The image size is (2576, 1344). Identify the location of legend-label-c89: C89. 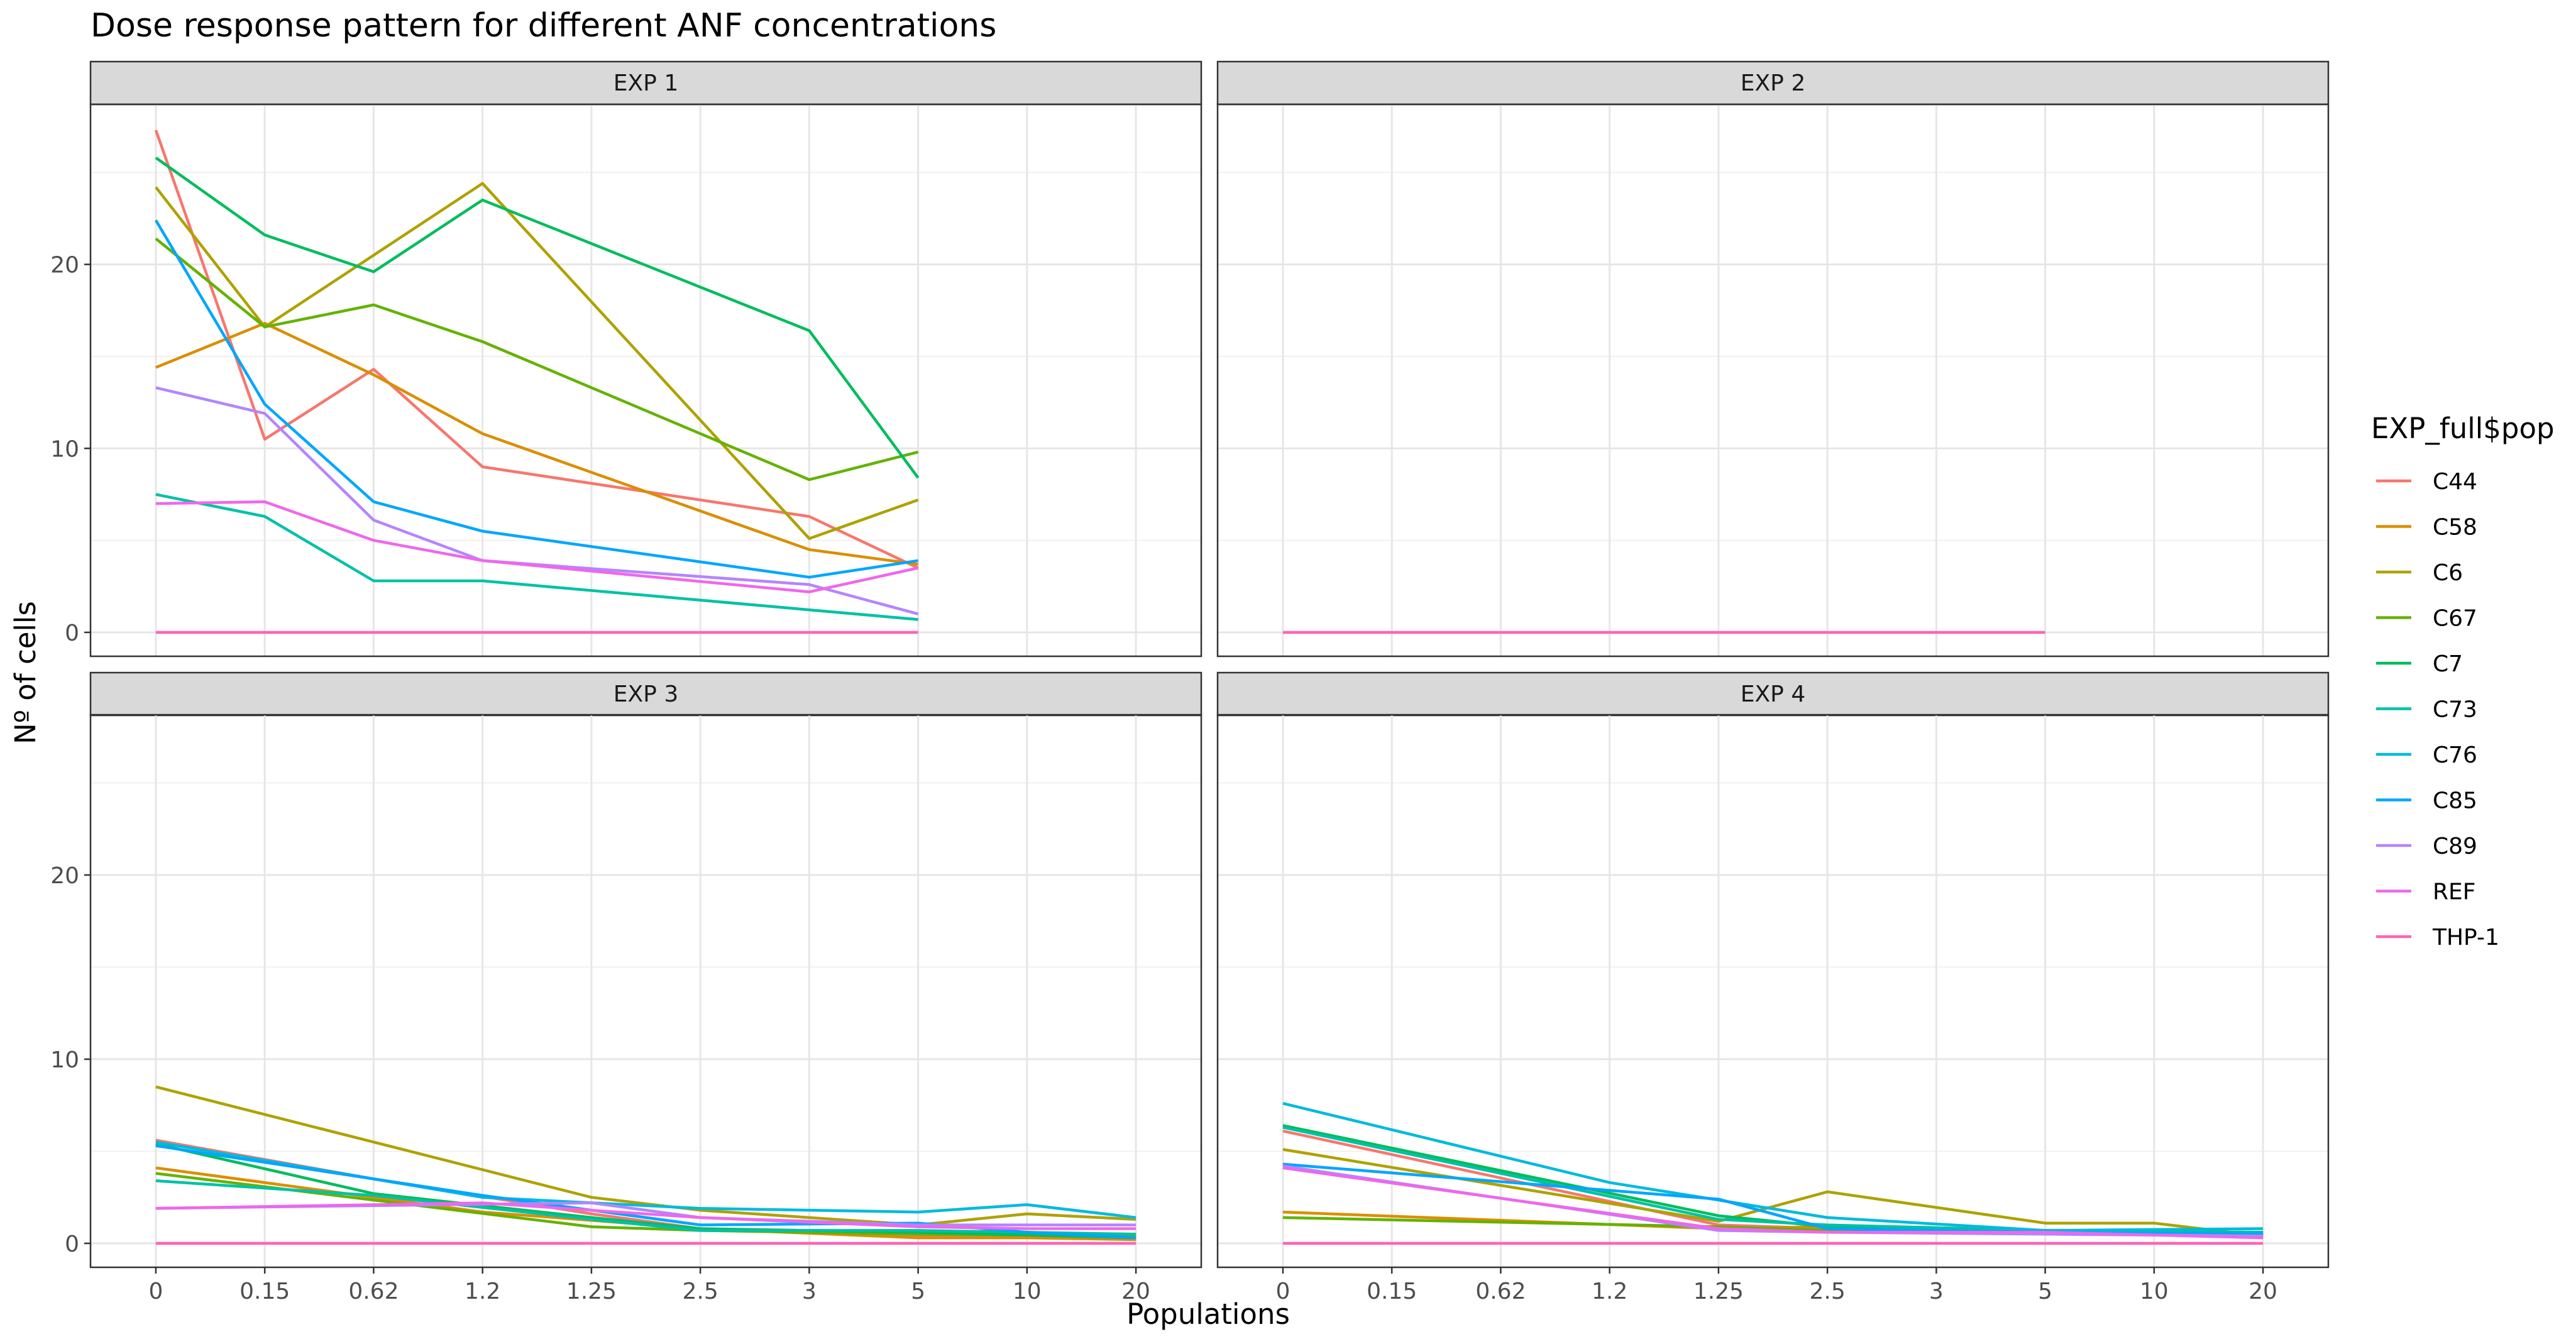
(2455, 846).